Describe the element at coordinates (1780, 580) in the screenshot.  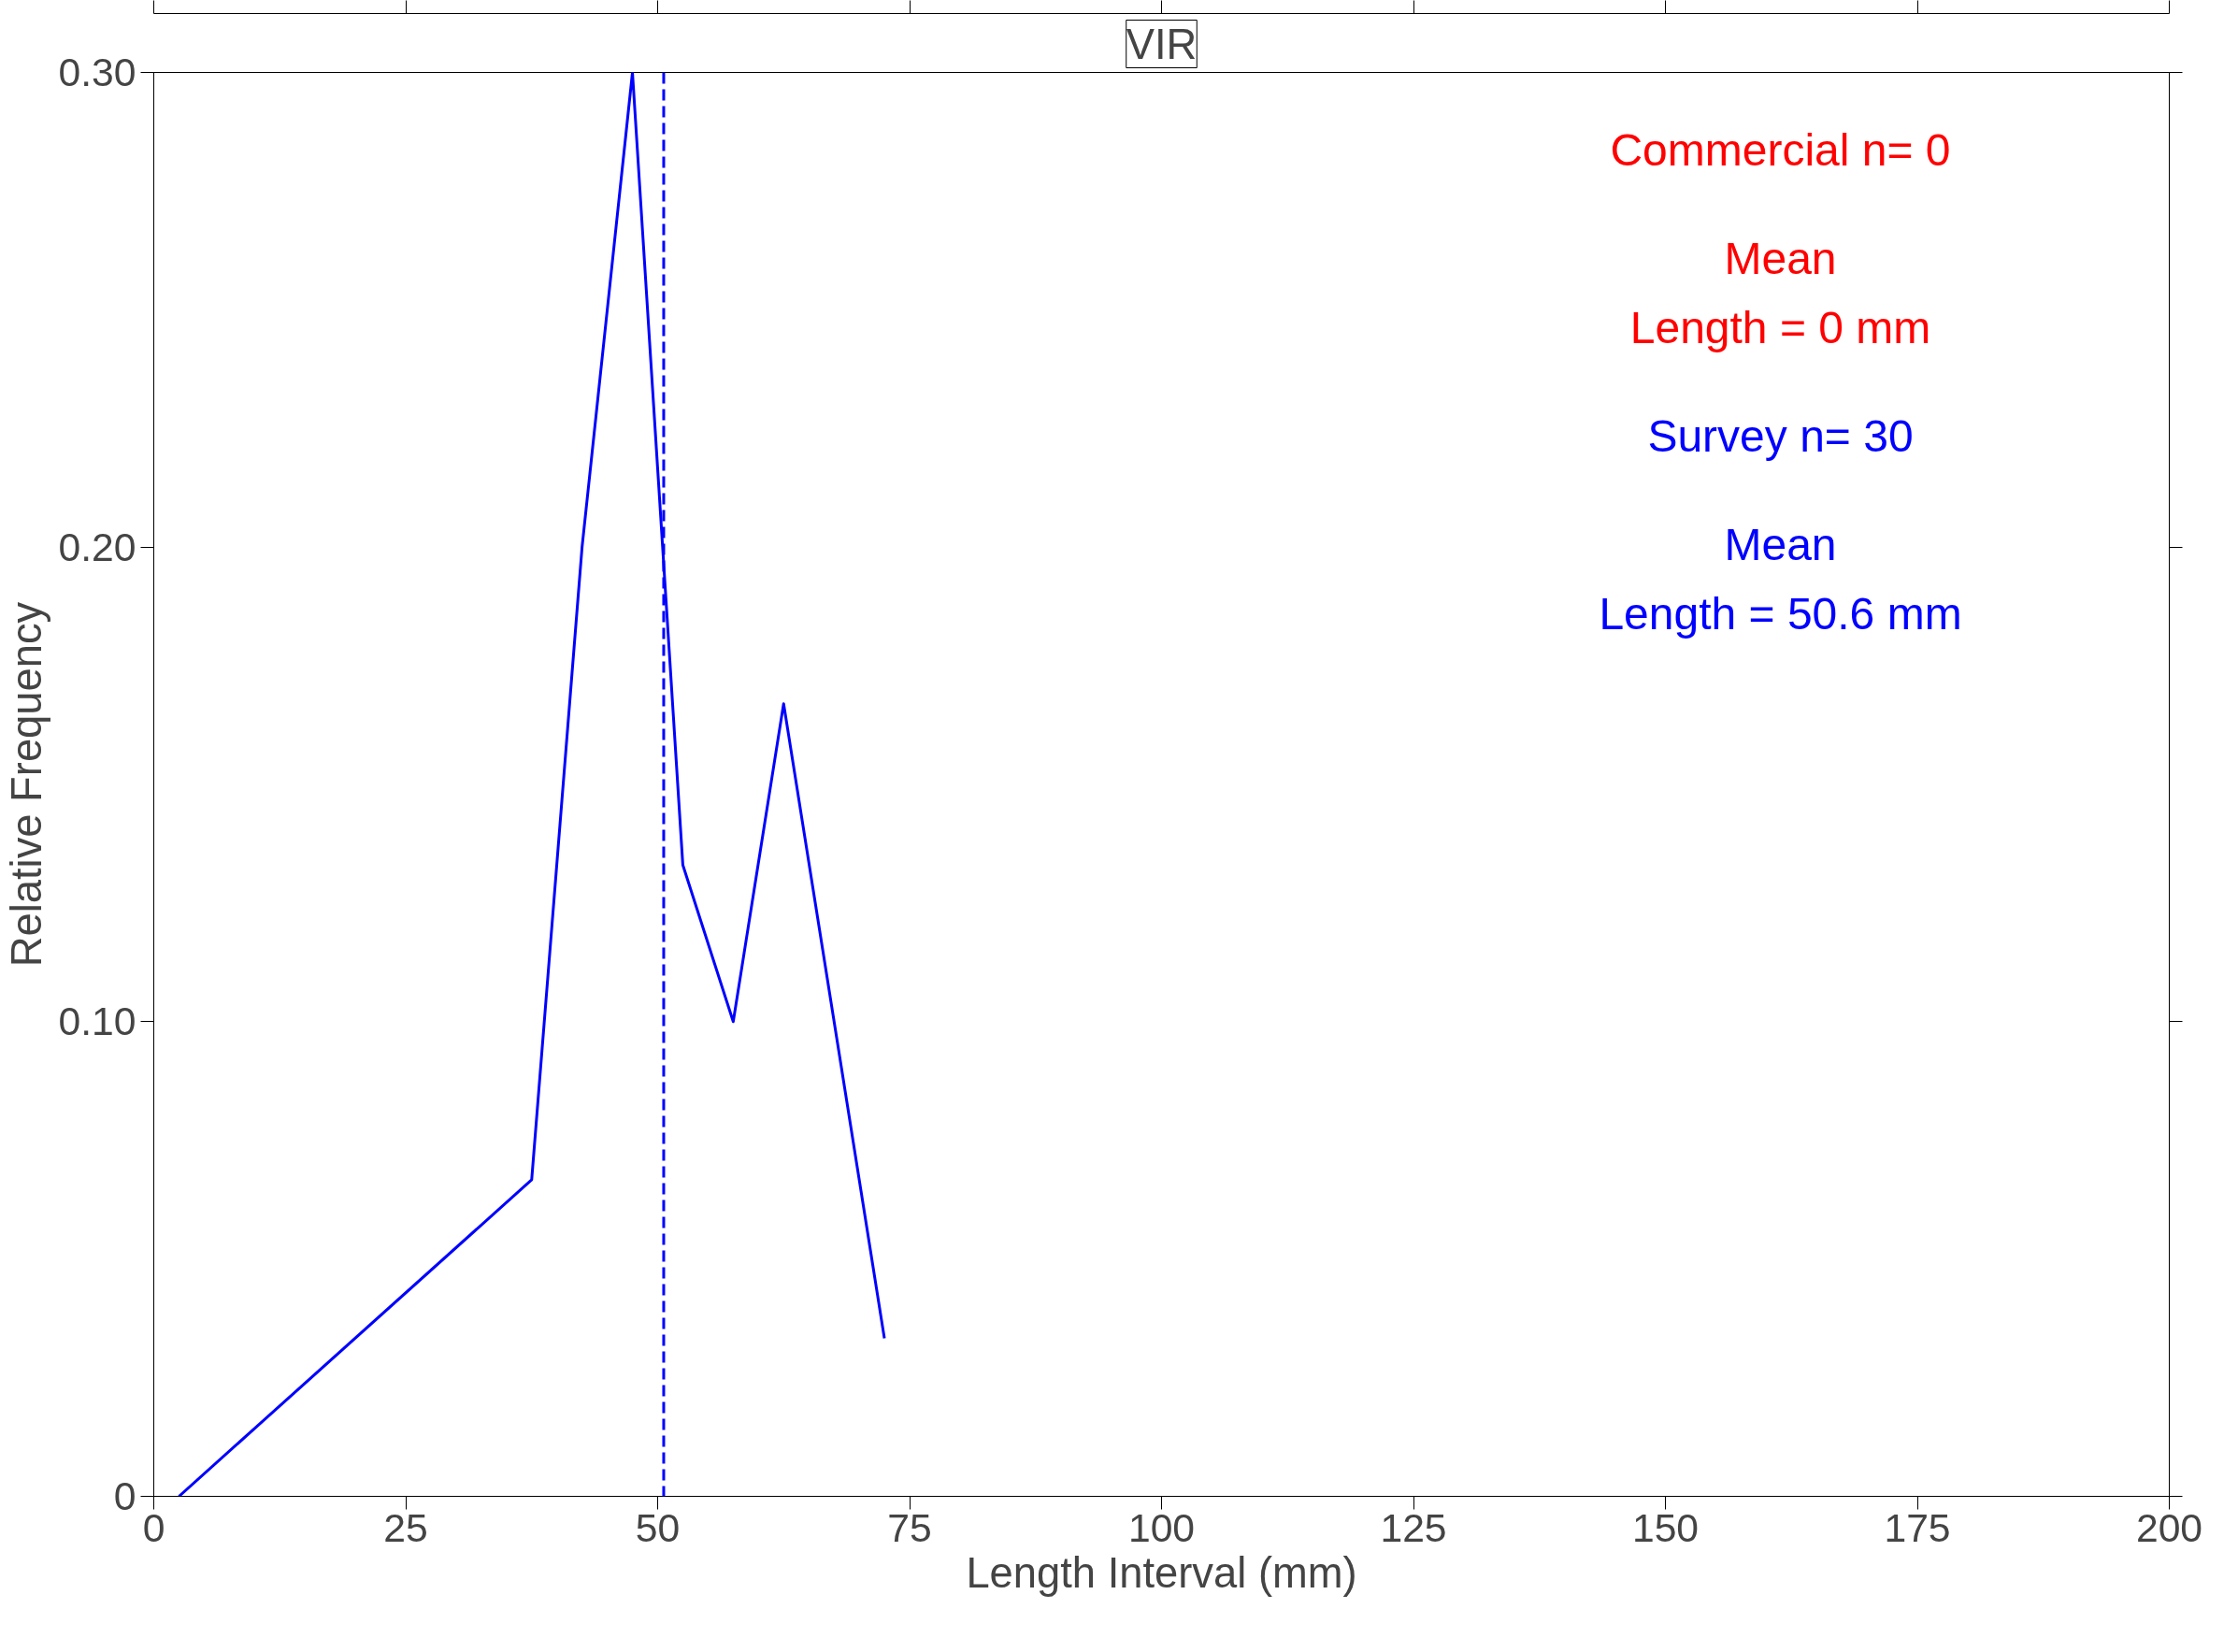
I see `annotation: Mean Length = 50.6 mm` at that location.